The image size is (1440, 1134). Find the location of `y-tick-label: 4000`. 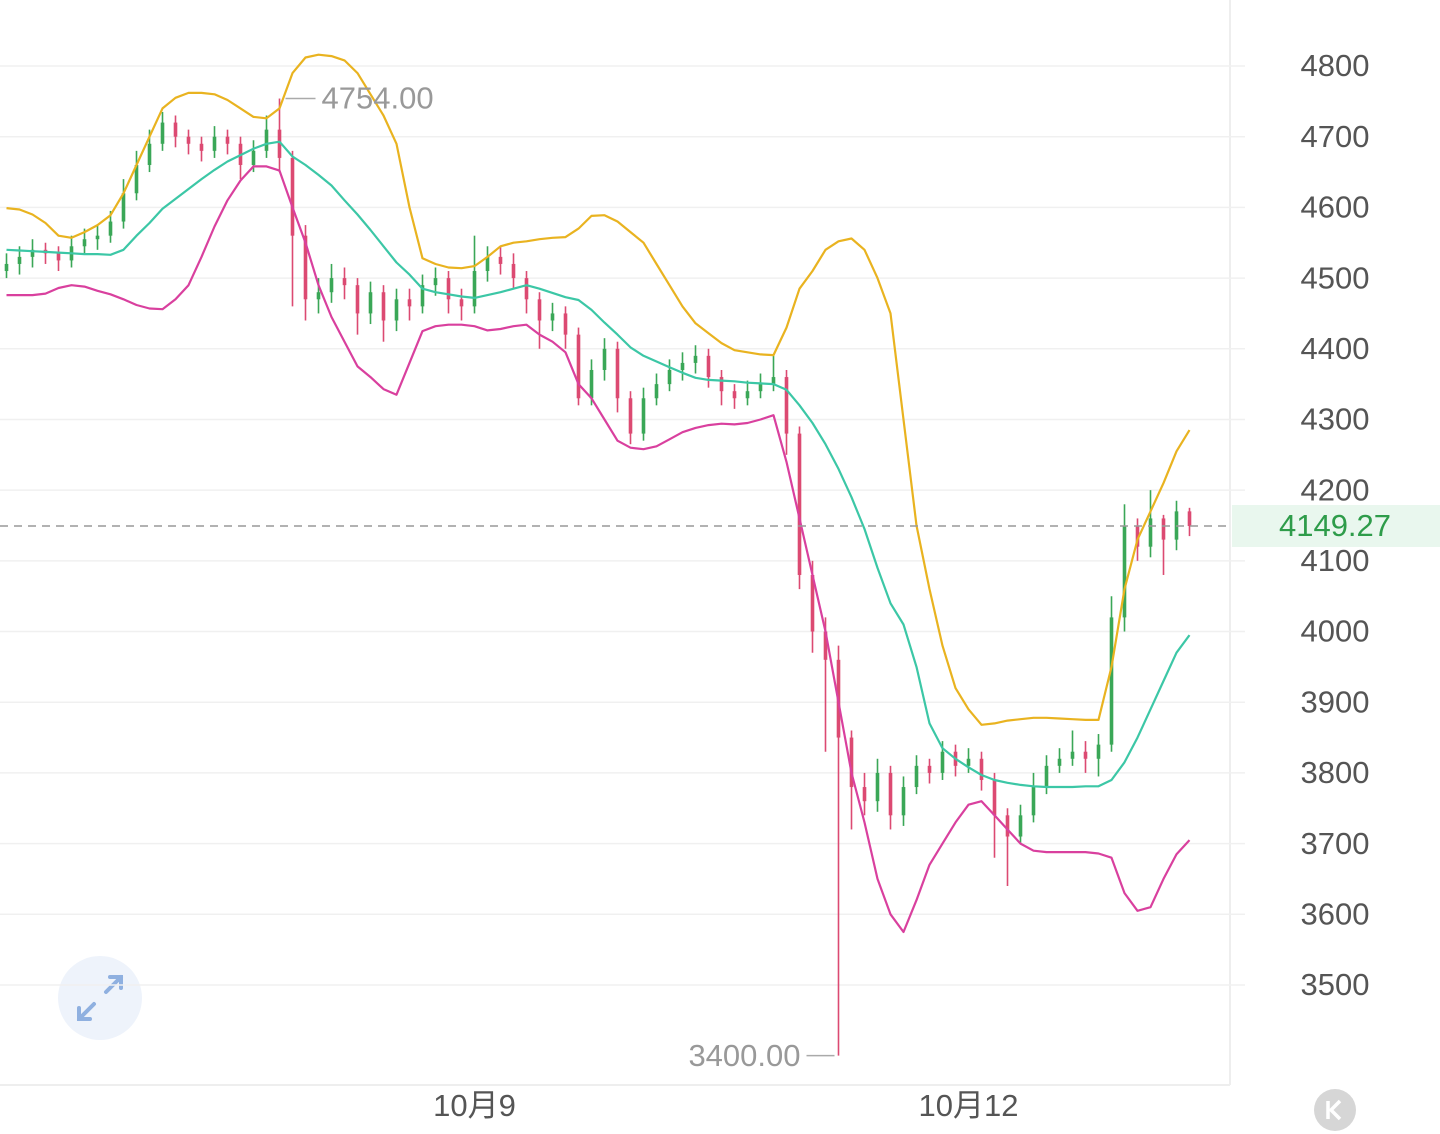

y-tick-label: 4000 is located at coordinates (1335, 631).